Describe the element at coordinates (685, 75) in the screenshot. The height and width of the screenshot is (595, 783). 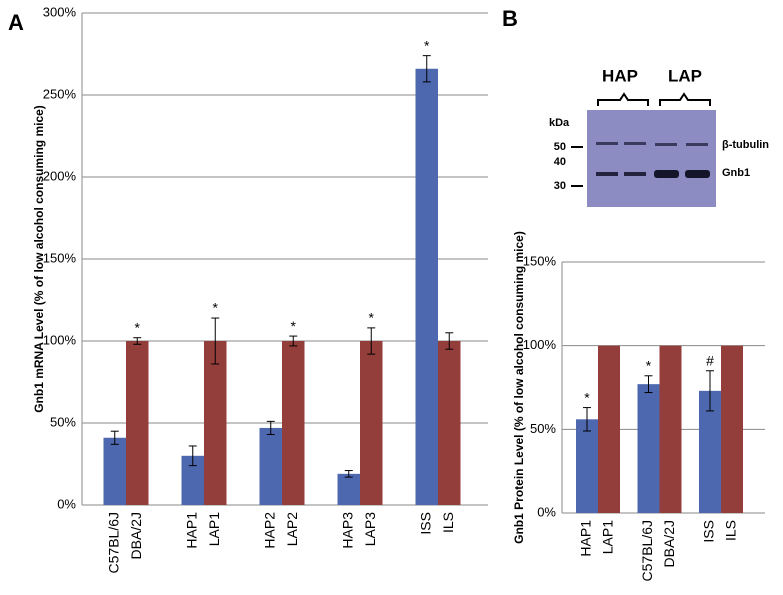
I see `group-label: LAP` at that location.